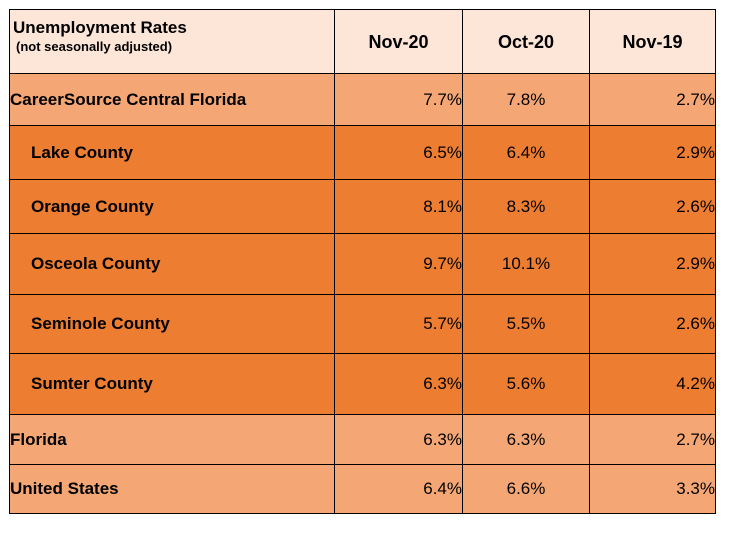  I want to click on value-nov-20: 6.5%, so click(398, 152).